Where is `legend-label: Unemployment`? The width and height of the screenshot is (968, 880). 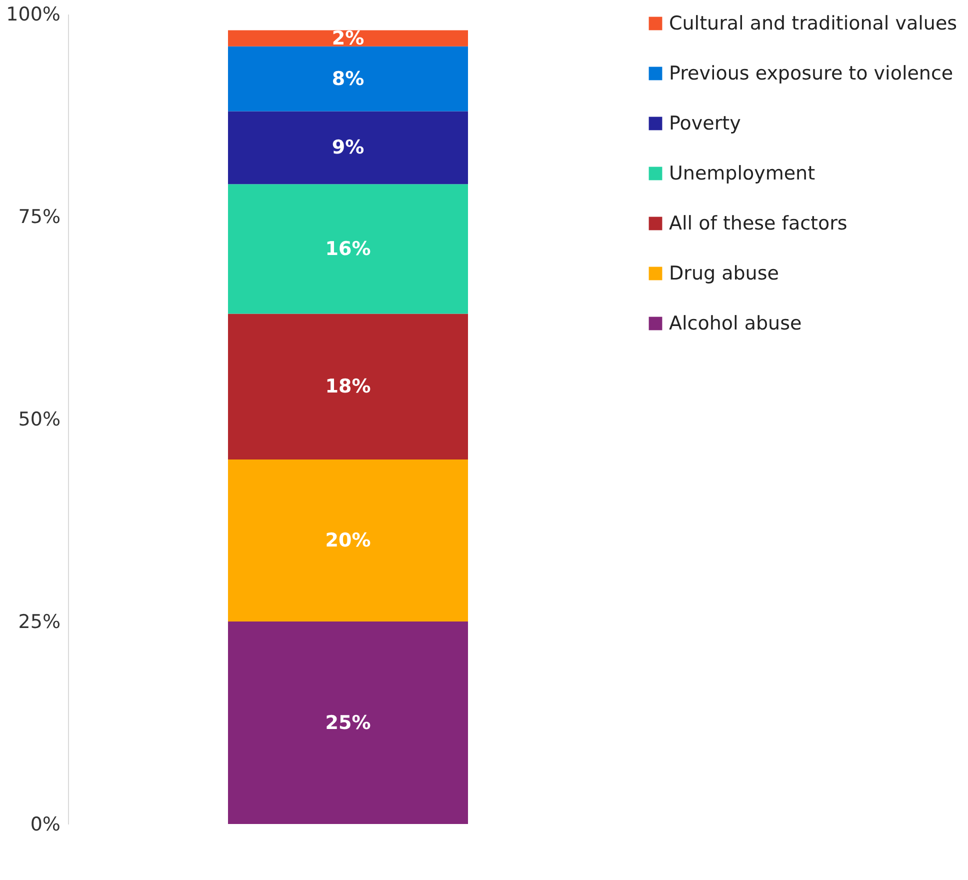 legend-label: Unemployment is located at coordinates (742, 173).